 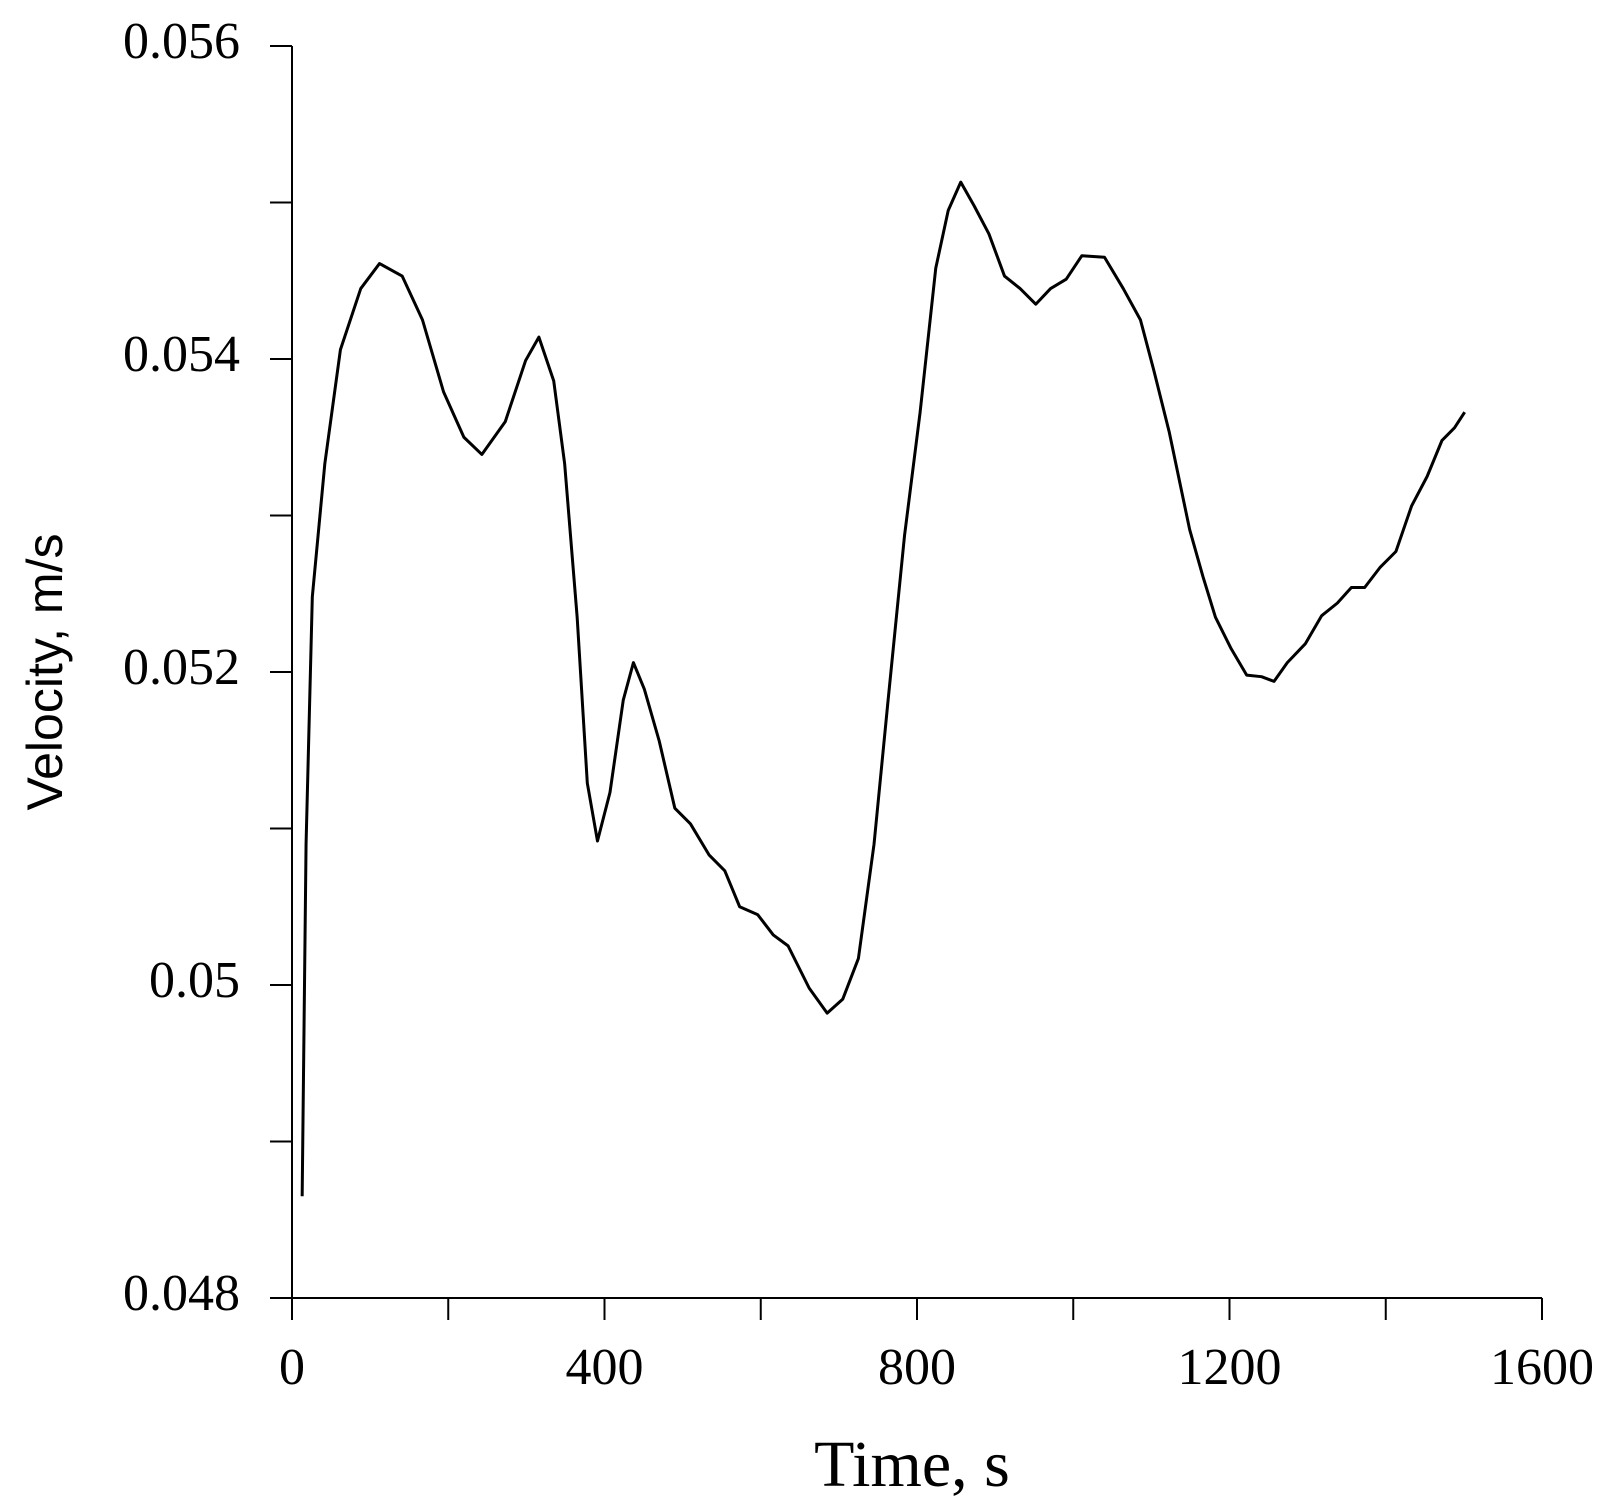 I want to click on y-tick-label: 0.052, so click(x=181, y=667).